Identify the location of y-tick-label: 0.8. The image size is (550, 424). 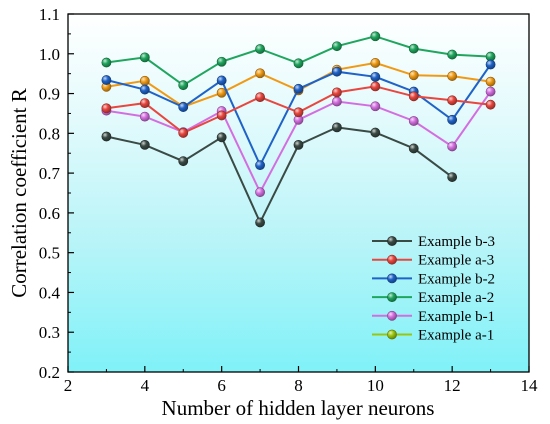
(49, 133).